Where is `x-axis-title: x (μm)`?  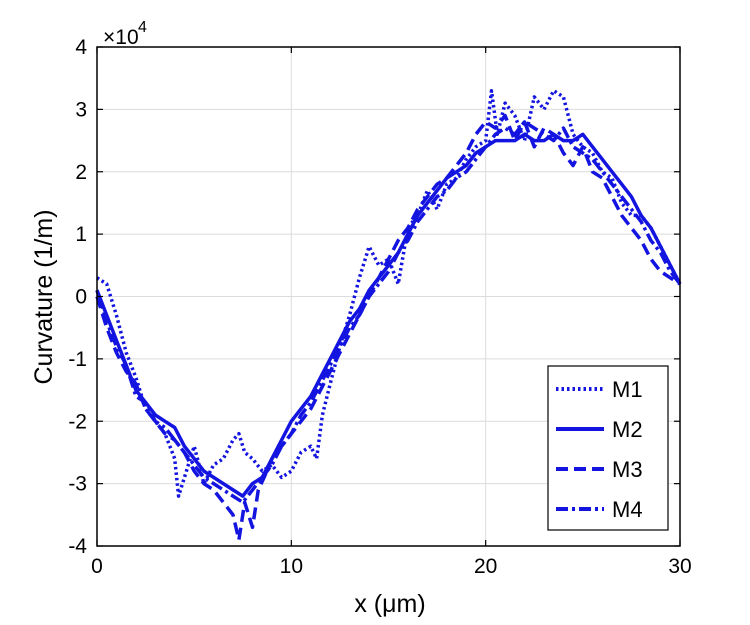
x-axis-title: x (μm) is located at coordinates (389, 604).